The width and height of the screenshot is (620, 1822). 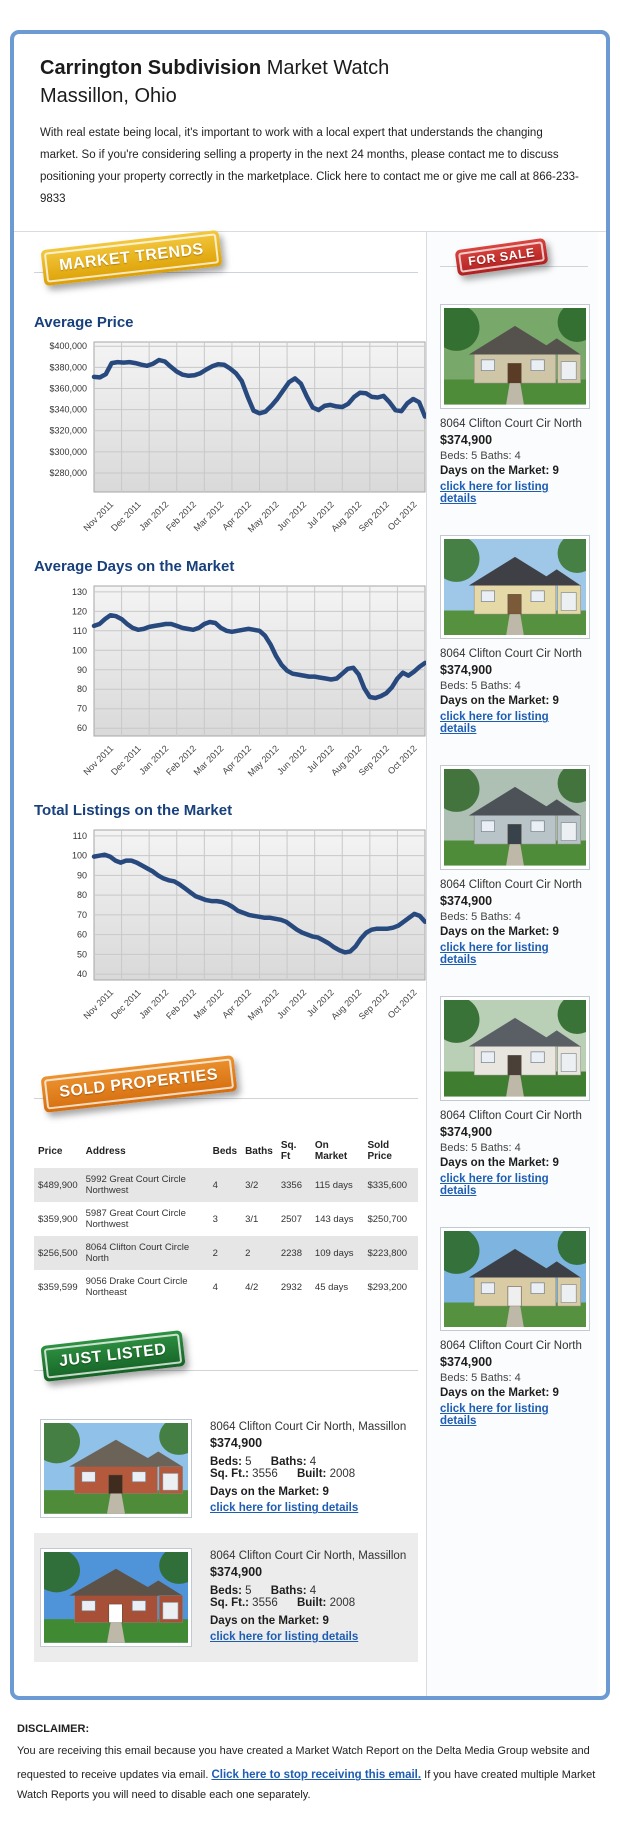 What do you see at coordinates (138, 1084) in the screenshot?
I see `sold-properties-badge: SOLD PROPERTIES` at bounding box center [138, 1084].